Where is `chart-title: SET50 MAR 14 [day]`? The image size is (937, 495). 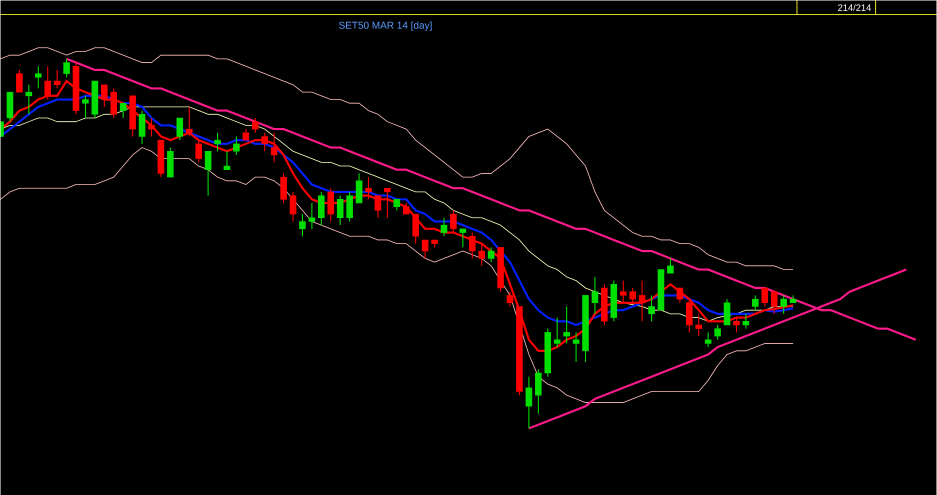
chart-title: SET50 MAR 14 [day] is located at coordinates (385, 26).